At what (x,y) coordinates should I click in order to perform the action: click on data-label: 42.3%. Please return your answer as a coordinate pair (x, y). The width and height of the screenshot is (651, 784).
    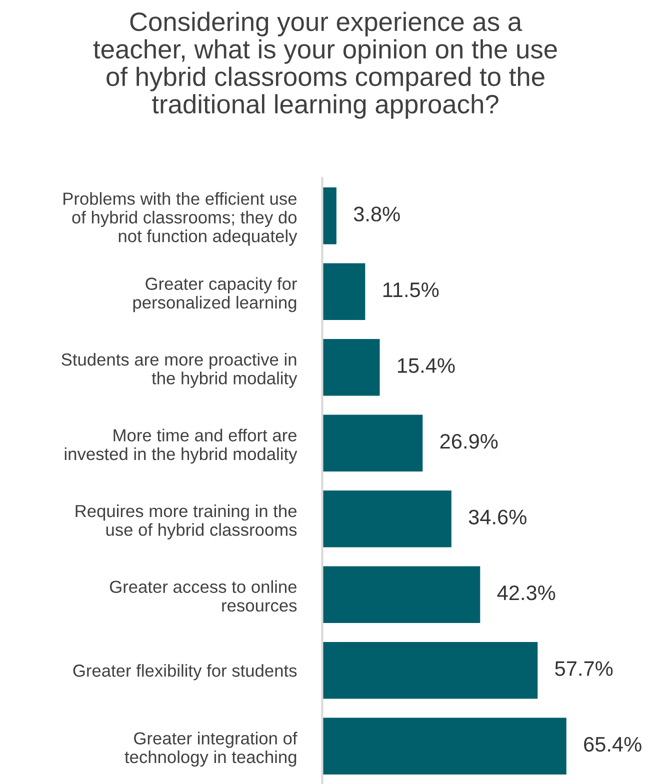
    Looking at the image, I should click on (526, 592).